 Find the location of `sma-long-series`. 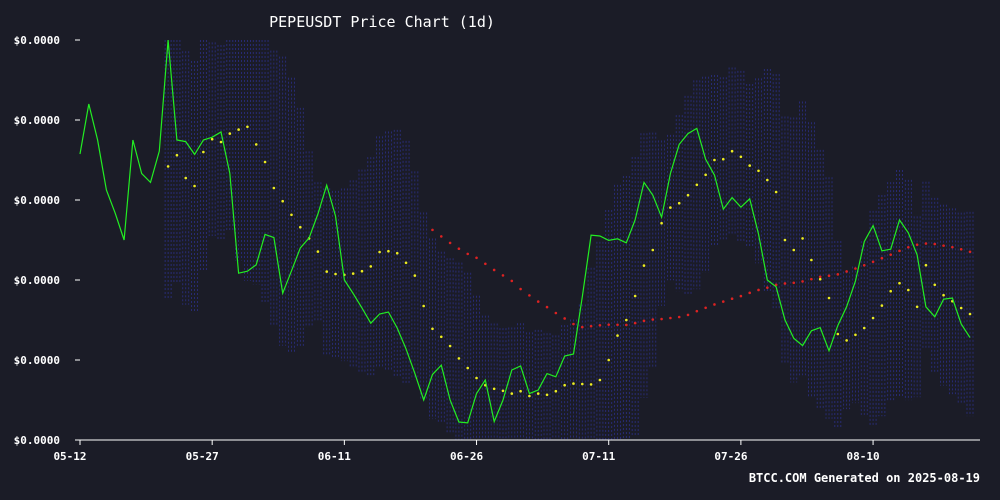

sma-long-series is located at coordinates (701, 278).